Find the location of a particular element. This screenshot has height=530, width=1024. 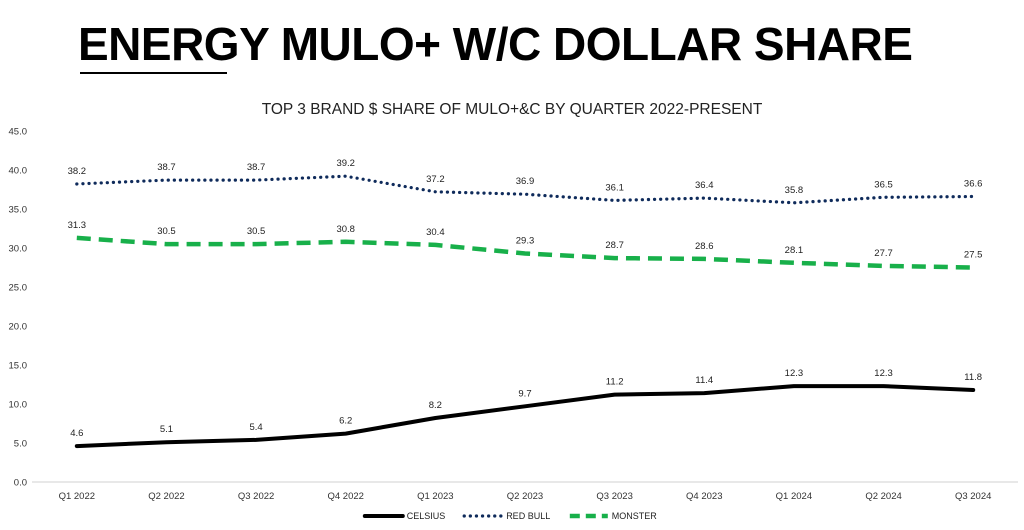

legend-label: RED BULL is located at coordinates (528, 516).